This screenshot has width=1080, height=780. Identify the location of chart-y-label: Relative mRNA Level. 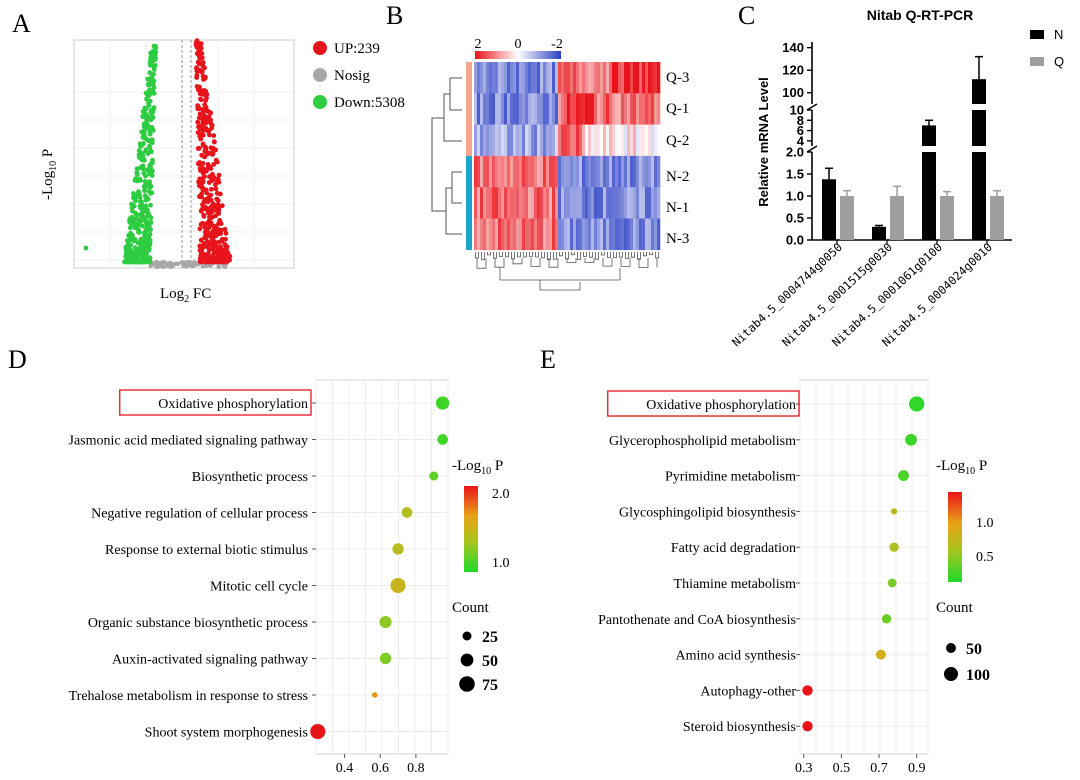
(763, 142).